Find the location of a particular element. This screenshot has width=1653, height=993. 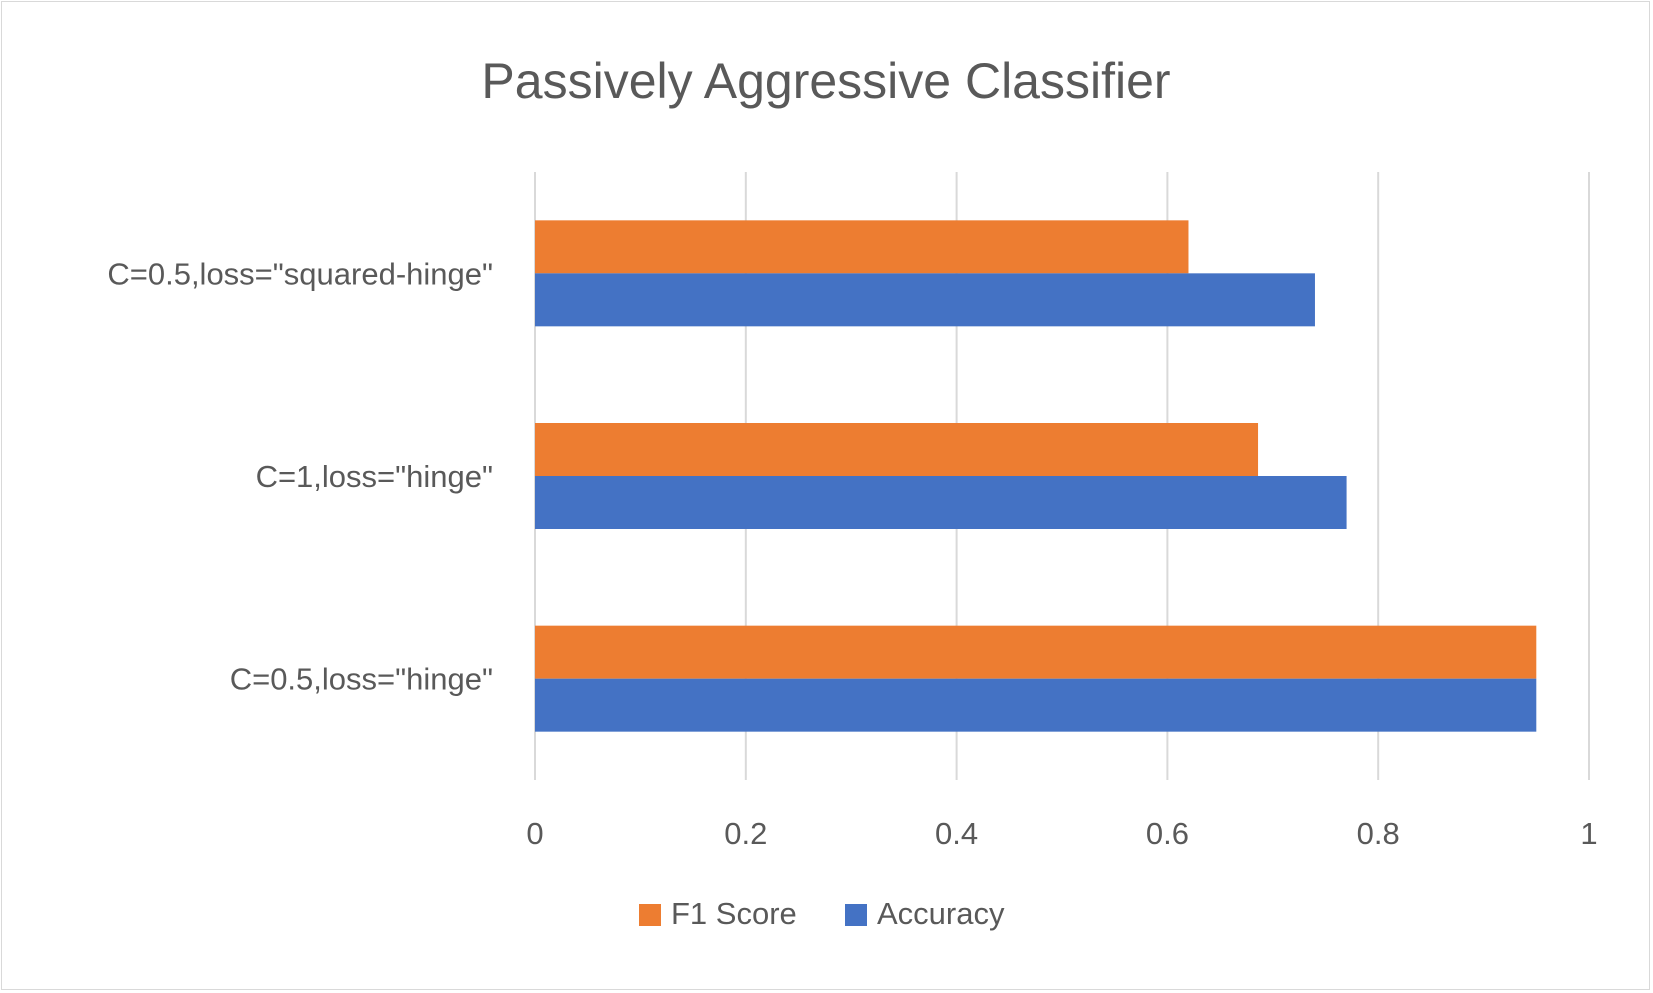

x-tick-label: 0.4 is located at coordinates (956, 833).